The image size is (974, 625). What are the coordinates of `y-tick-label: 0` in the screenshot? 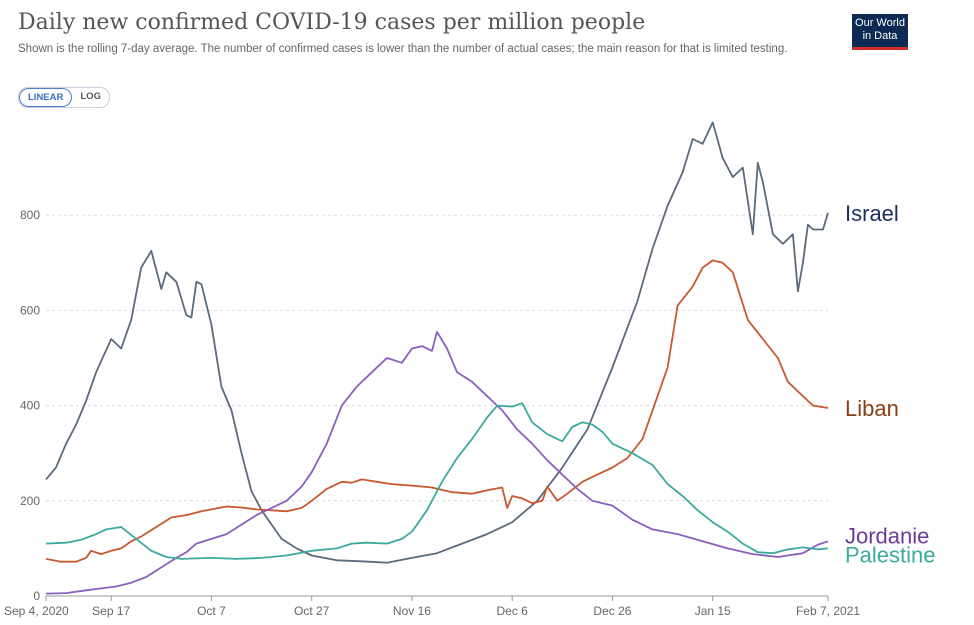 It's located at (36, 596).